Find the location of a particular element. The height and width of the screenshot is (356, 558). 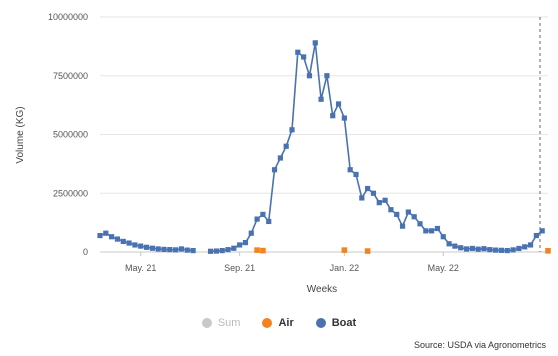

x-tick-label: Jan. 22 is located at coordinates (345, 268).